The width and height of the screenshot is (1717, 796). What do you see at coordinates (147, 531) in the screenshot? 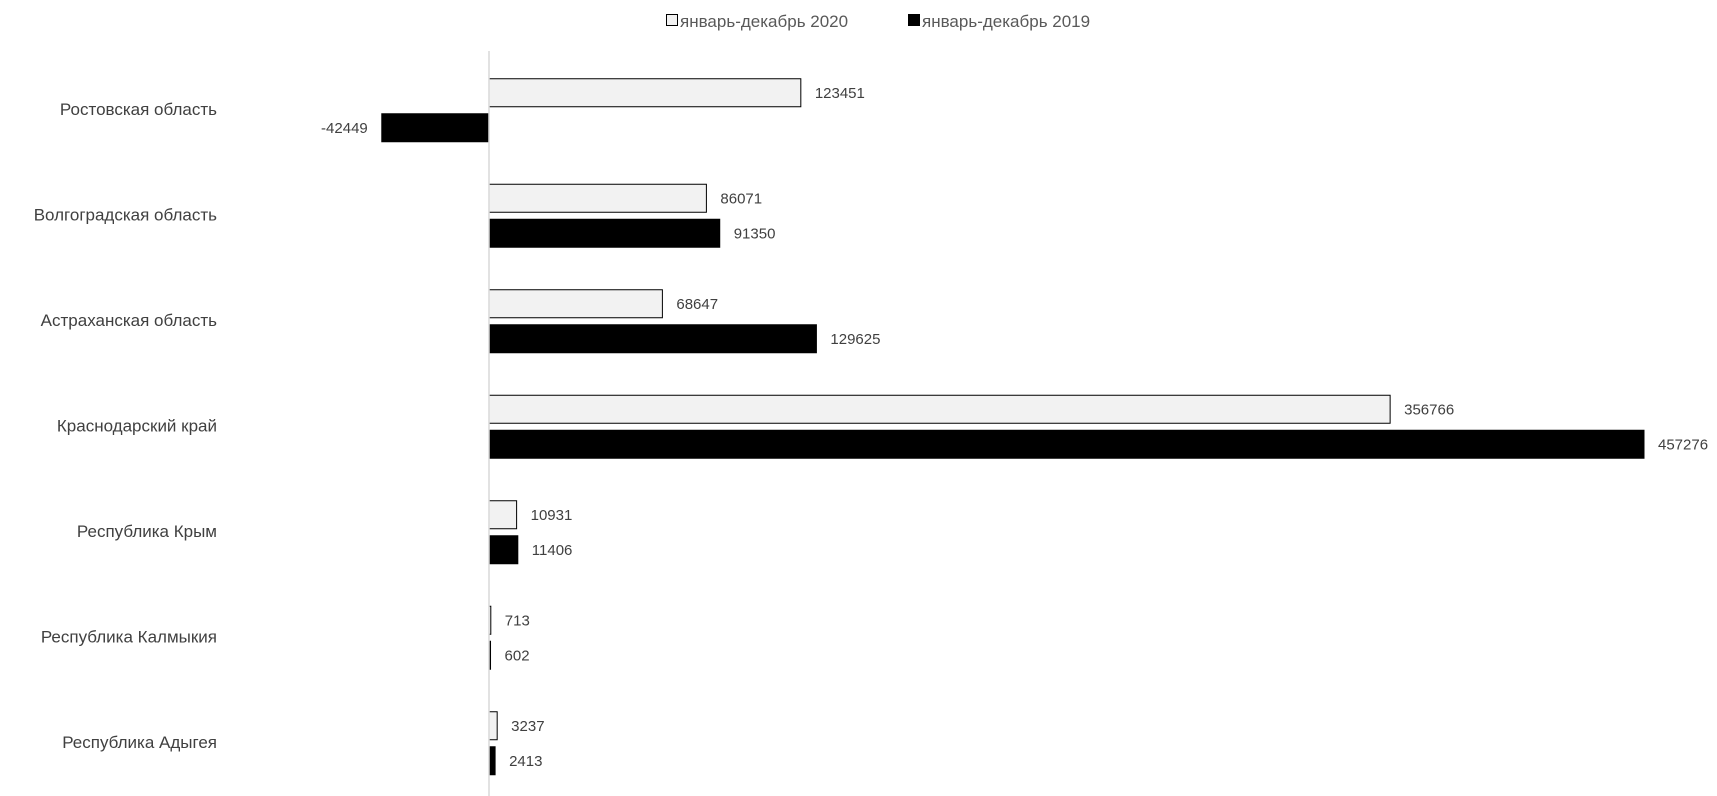
I see `category-label: Республика Крым` at bounding box center [147, 531].